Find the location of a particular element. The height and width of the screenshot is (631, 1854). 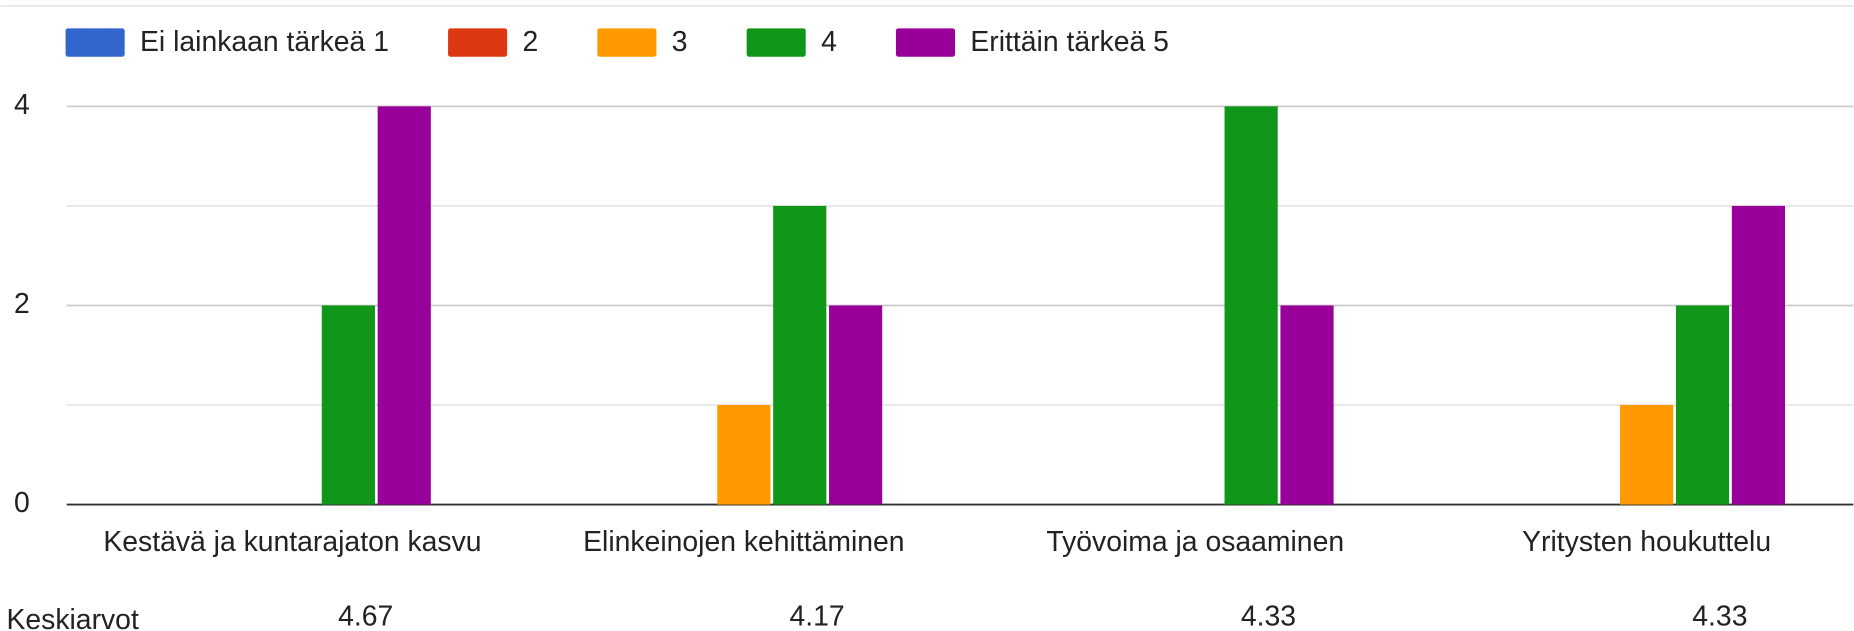

x-tick-label: Yritysten houkuttelu is located at coordinates (1646, 542).